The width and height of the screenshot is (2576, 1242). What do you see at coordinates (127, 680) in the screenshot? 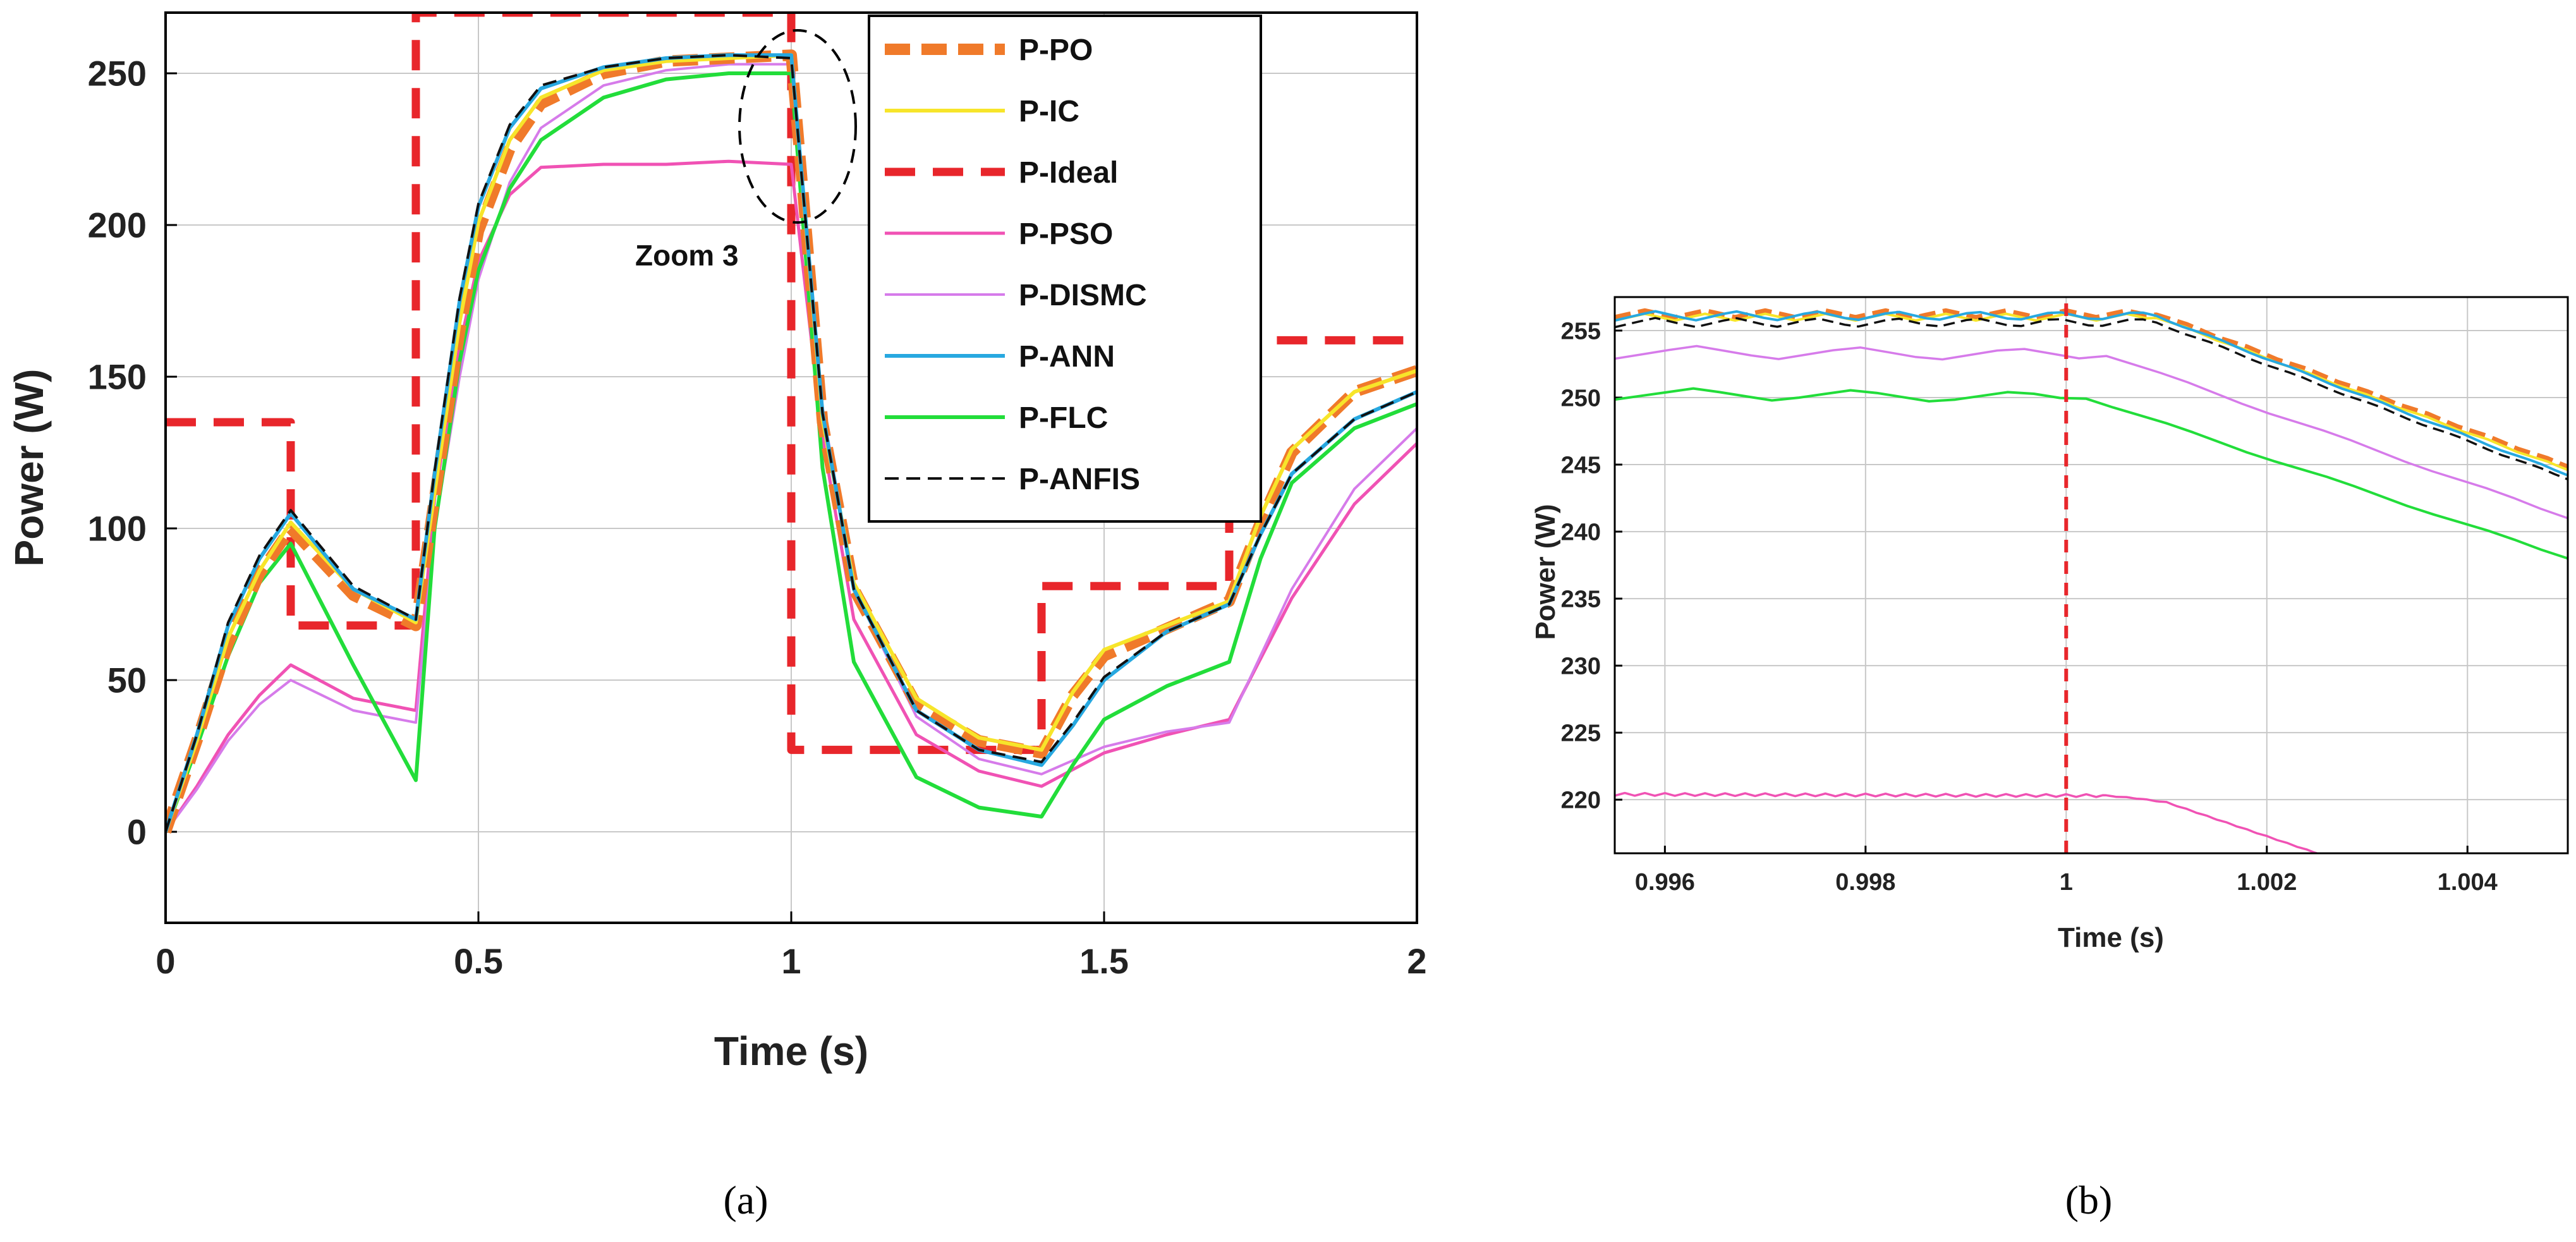
I see `y-tick-label-a-1: 50` at bounding box center [127, 680].